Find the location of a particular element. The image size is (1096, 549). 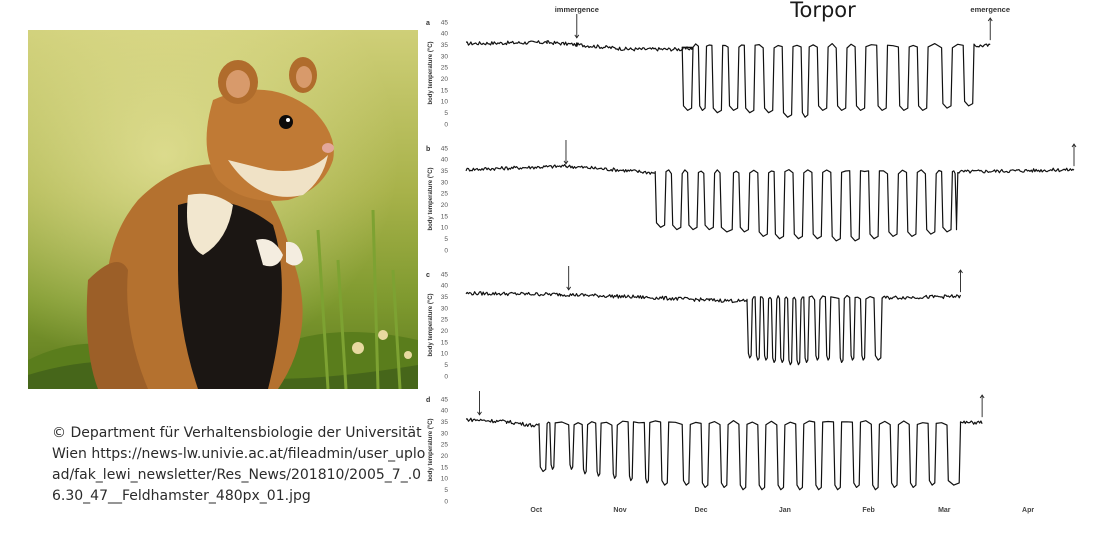

x-tick-label: Apr is located at coordinates (1028, 510).